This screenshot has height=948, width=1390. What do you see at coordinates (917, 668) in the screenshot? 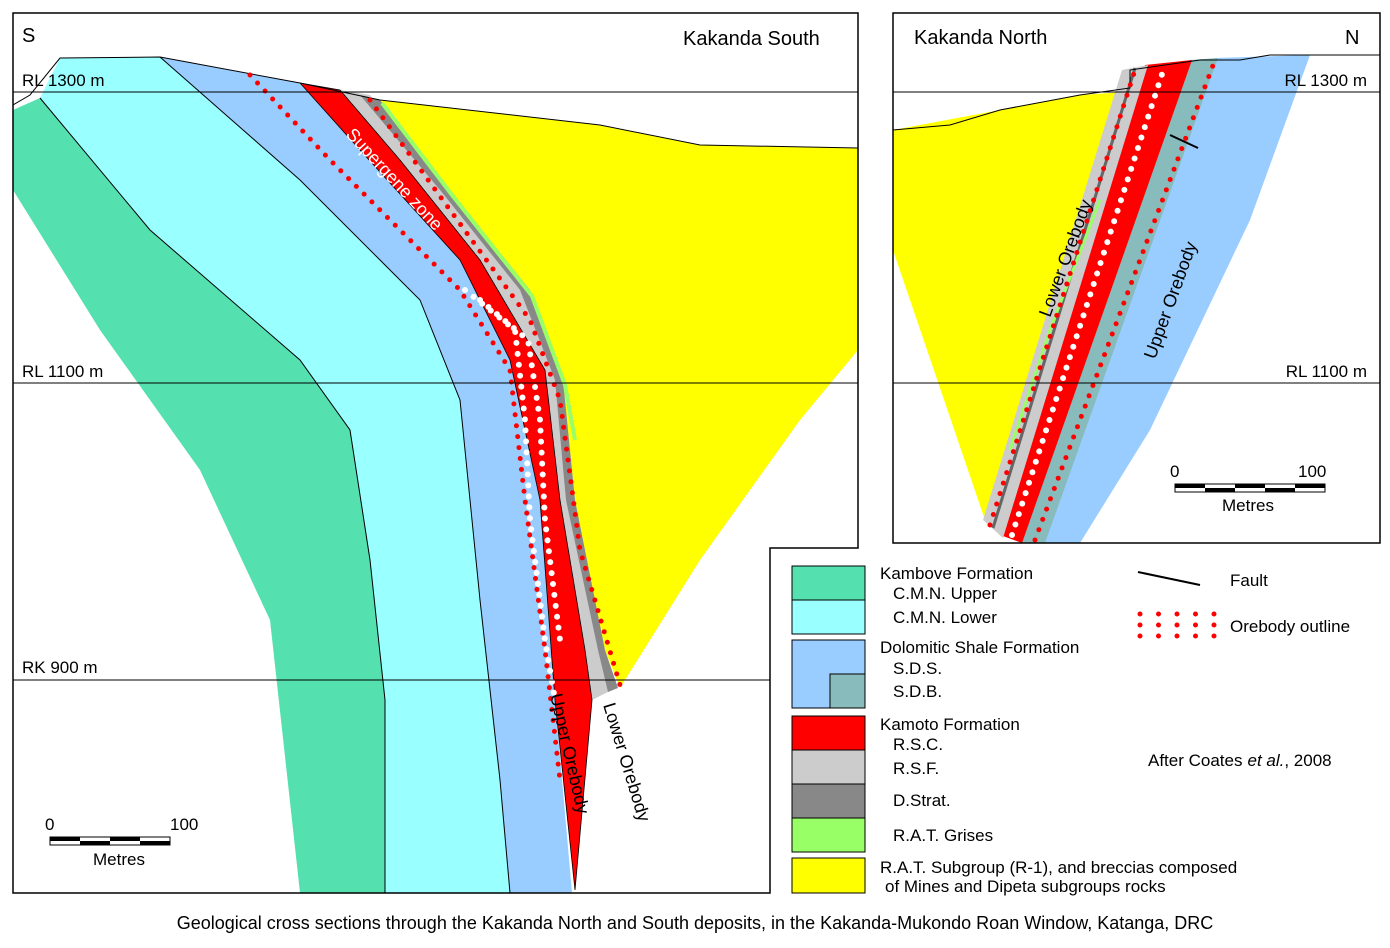
I see `legend-label: S.D.S.` at bounding box center [917, 668].